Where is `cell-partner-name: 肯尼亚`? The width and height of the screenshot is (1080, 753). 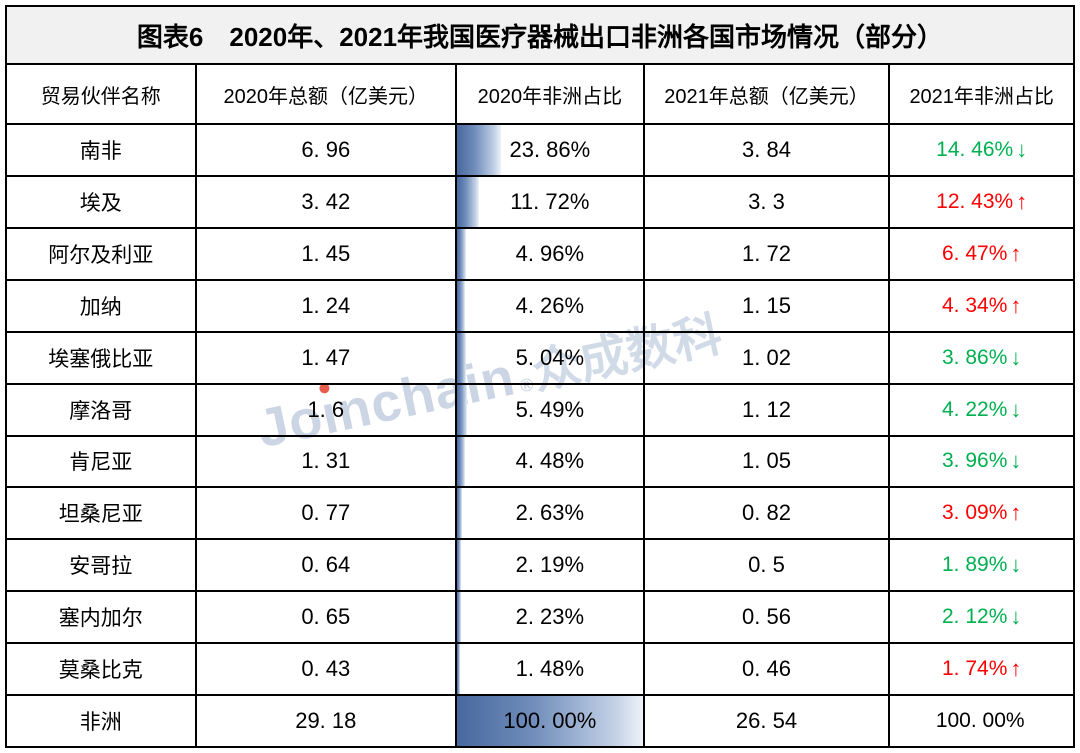
cell-partner-name: 肯尼亚 is located at coordinates (102, 461).